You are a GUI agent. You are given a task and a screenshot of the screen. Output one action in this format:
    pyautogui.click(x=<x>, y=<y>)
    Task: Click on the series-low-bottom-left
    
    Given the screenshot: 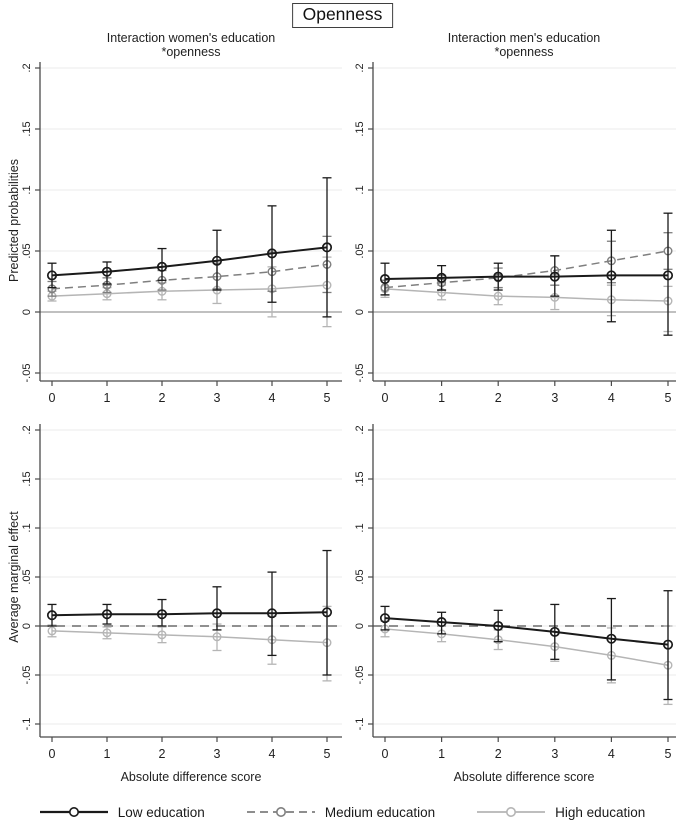 What is the action you would take?
    pyautogui.click(x=189, y=612)
    